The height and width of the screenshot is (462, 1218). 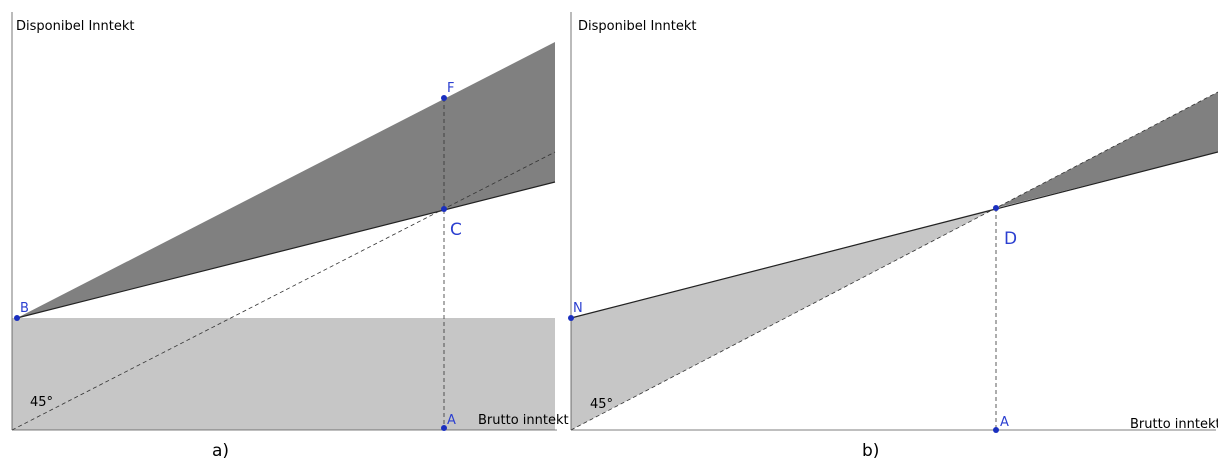 What do you see at coordinates (1010, 239) in the screenshot?
I see `point-label: D` at bounding box center [1010, 239].